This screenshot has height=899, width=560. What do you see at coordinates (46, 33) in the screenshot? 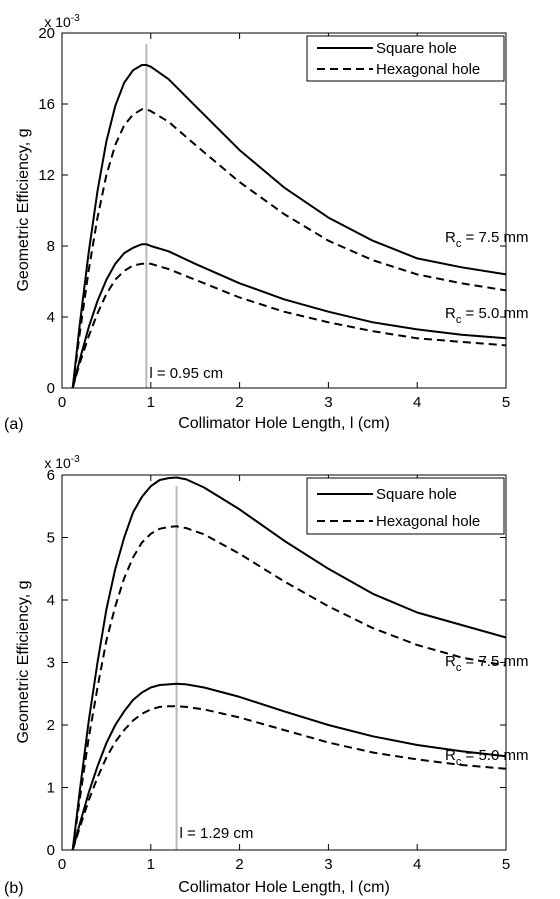
I see `y-tick-label: 20` at bounding box center [46, 33].